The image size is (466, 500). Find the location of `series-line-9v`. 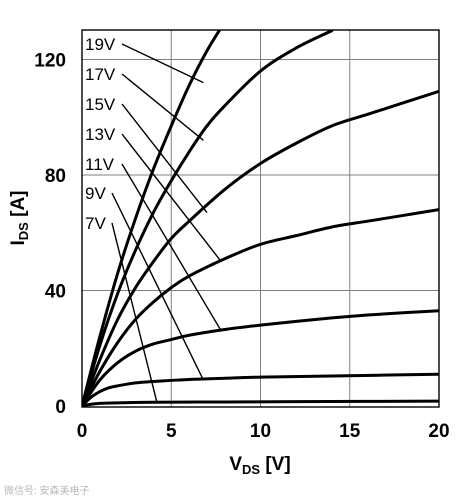

series-line-9v is located at coordinates (260, 389).